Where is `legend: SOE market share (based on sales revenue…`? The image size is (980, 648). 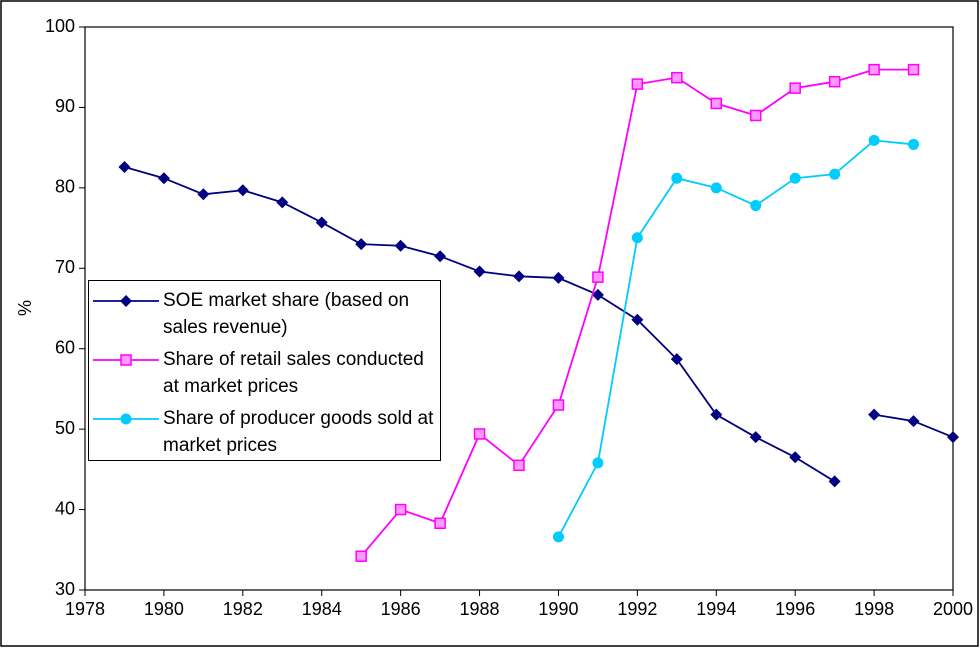 legend: SOE market share (based on sales revenue… is located at coordinates (264, 370).